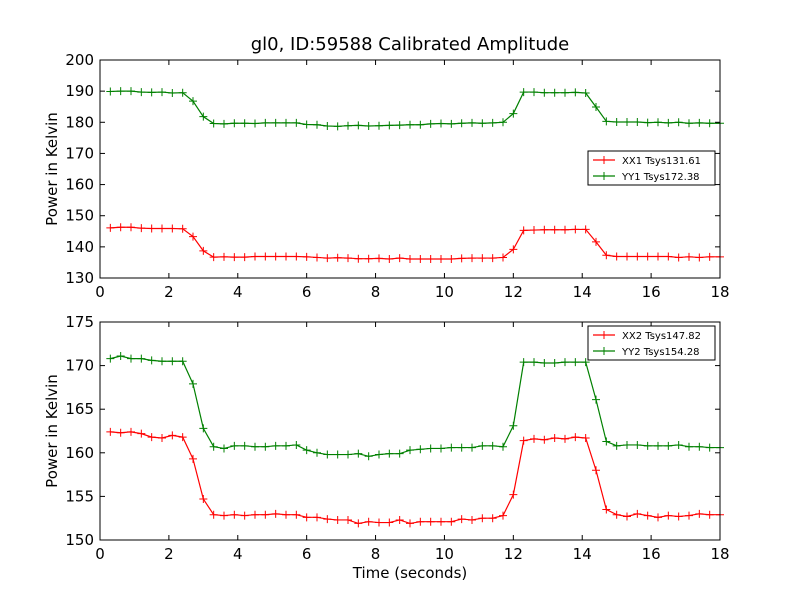 The height and width of the screenshot is (600, 800). Describe the element at coordinates (79, 496) in the screenshot. I see `y-tick-label: 155` at that location.